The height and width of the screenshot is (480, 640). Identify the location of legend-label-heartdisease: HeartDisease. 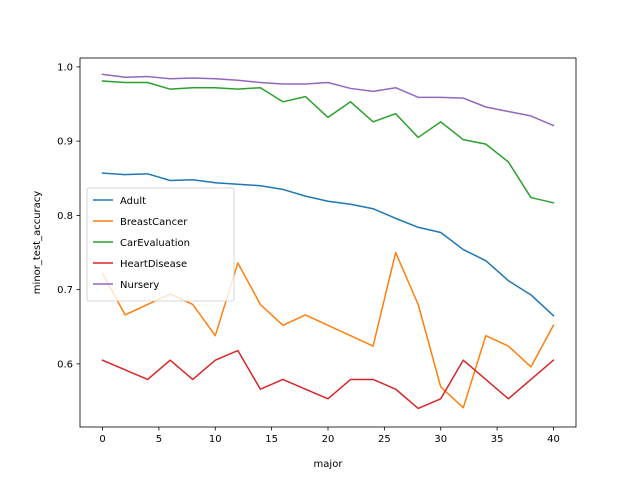
(153, 264).